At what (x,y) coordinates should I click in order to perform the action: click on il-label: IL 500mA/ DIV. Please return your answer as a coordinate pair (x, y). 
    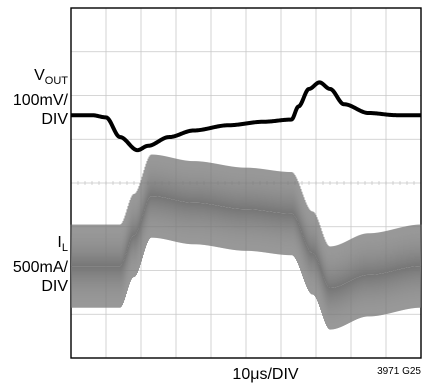
    Looking at the image, I should click on (40, 264).